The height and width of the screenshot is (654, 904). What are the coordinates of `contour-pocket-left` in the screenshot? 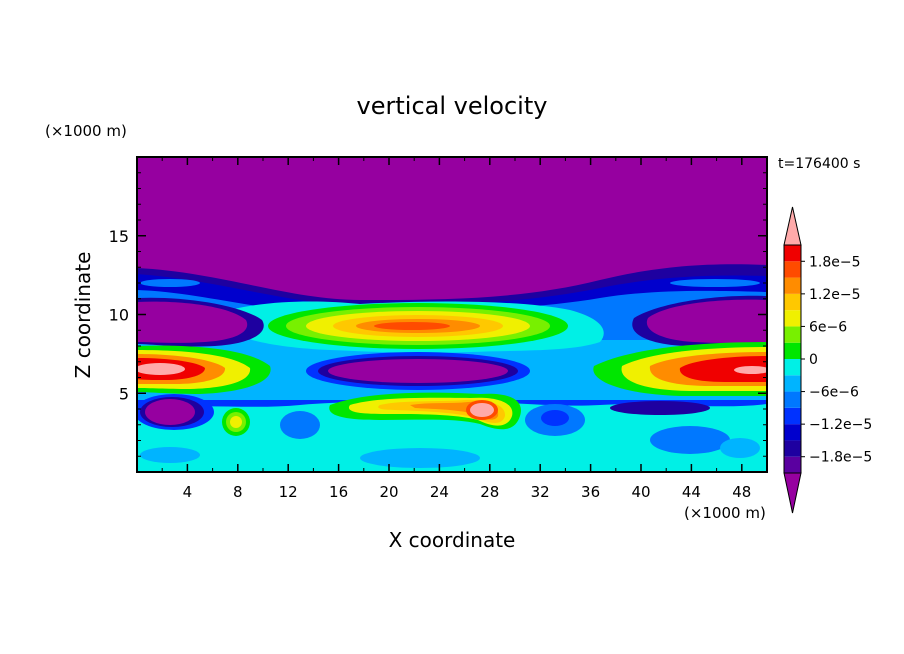 It's located at (170, 412).